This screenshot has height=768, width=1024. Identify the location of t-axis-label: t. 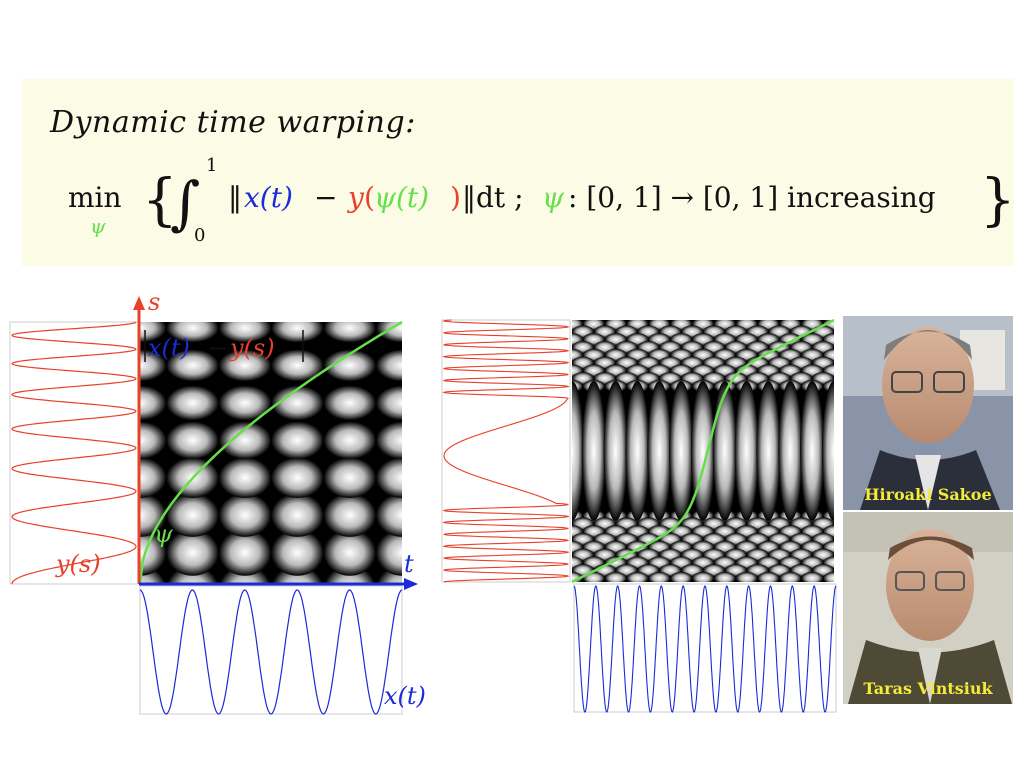
(409, 564).